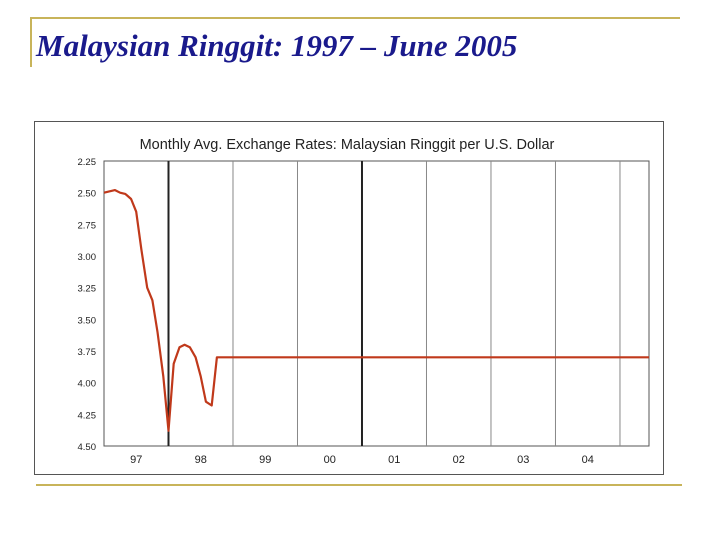  I want to click on y-tick-label: 3.75, so click(87, 352).